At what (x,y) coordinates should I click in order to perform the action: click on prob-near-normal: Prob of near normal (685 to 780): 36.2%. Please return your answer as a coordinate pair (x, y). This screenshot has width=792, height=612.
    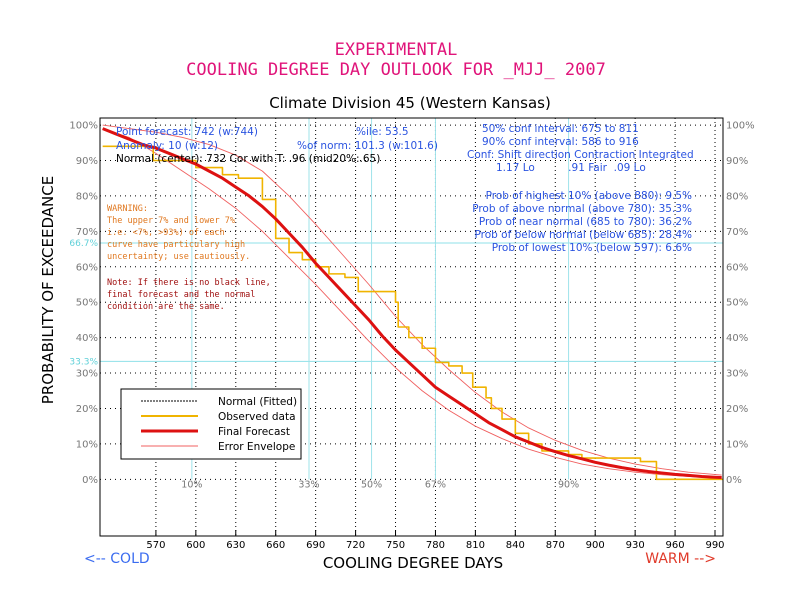
    Looking at the image, I should click on (585, 222).